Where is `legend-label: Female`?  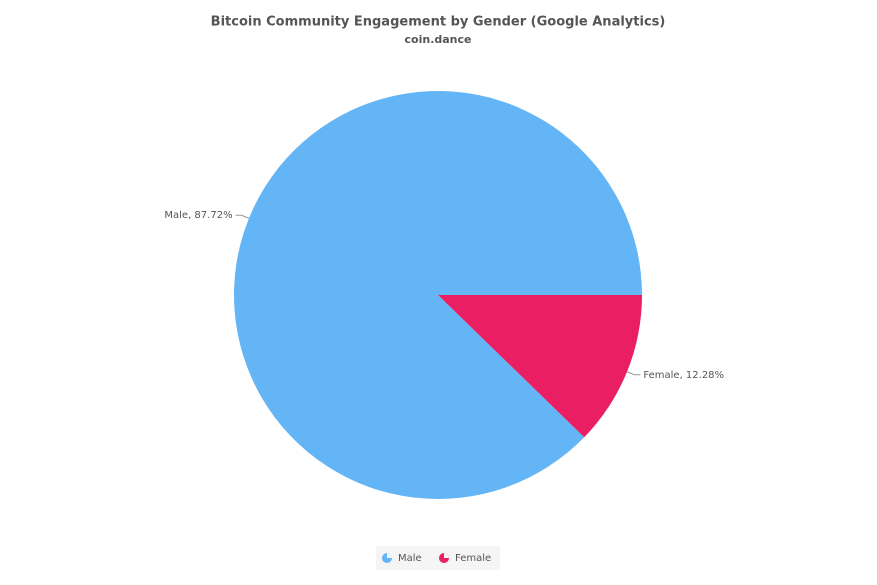
legend-label: Female is located at coordinates (473, 558).